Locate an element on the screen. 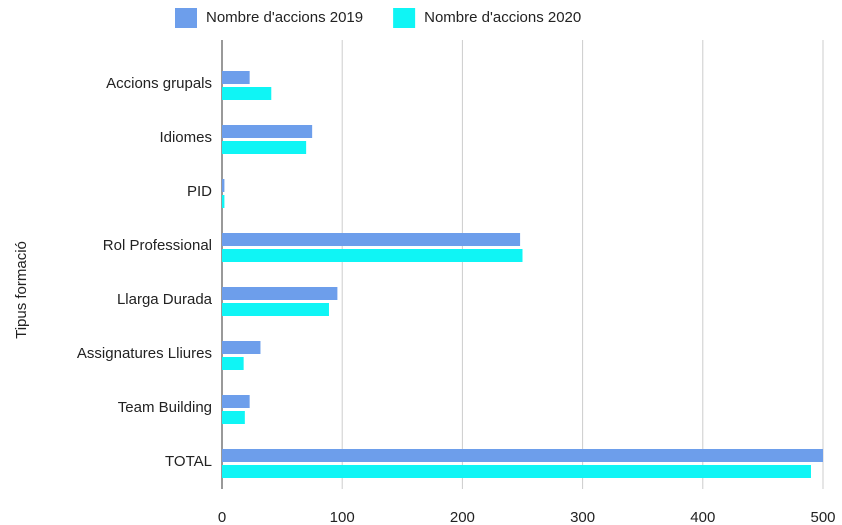 This screenshot has height=525, width=842. y-tick-label: Accions grupals is located at coordinates (159, 83).